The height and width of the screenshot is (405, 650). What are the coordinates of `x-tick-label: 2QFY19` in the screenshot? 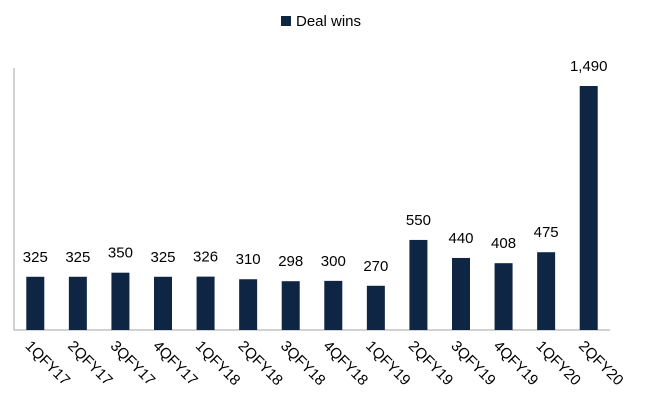 It's located at (431, 364).